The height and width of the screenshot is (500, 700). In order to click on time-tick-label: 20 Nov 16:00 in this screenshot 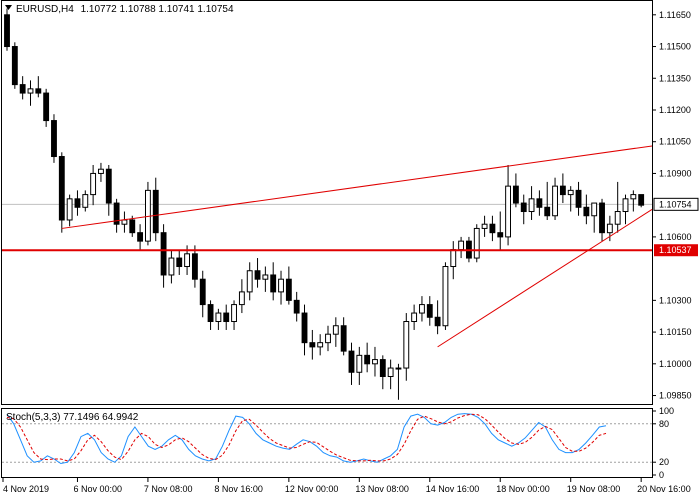, I will do `click(664, 489)`.